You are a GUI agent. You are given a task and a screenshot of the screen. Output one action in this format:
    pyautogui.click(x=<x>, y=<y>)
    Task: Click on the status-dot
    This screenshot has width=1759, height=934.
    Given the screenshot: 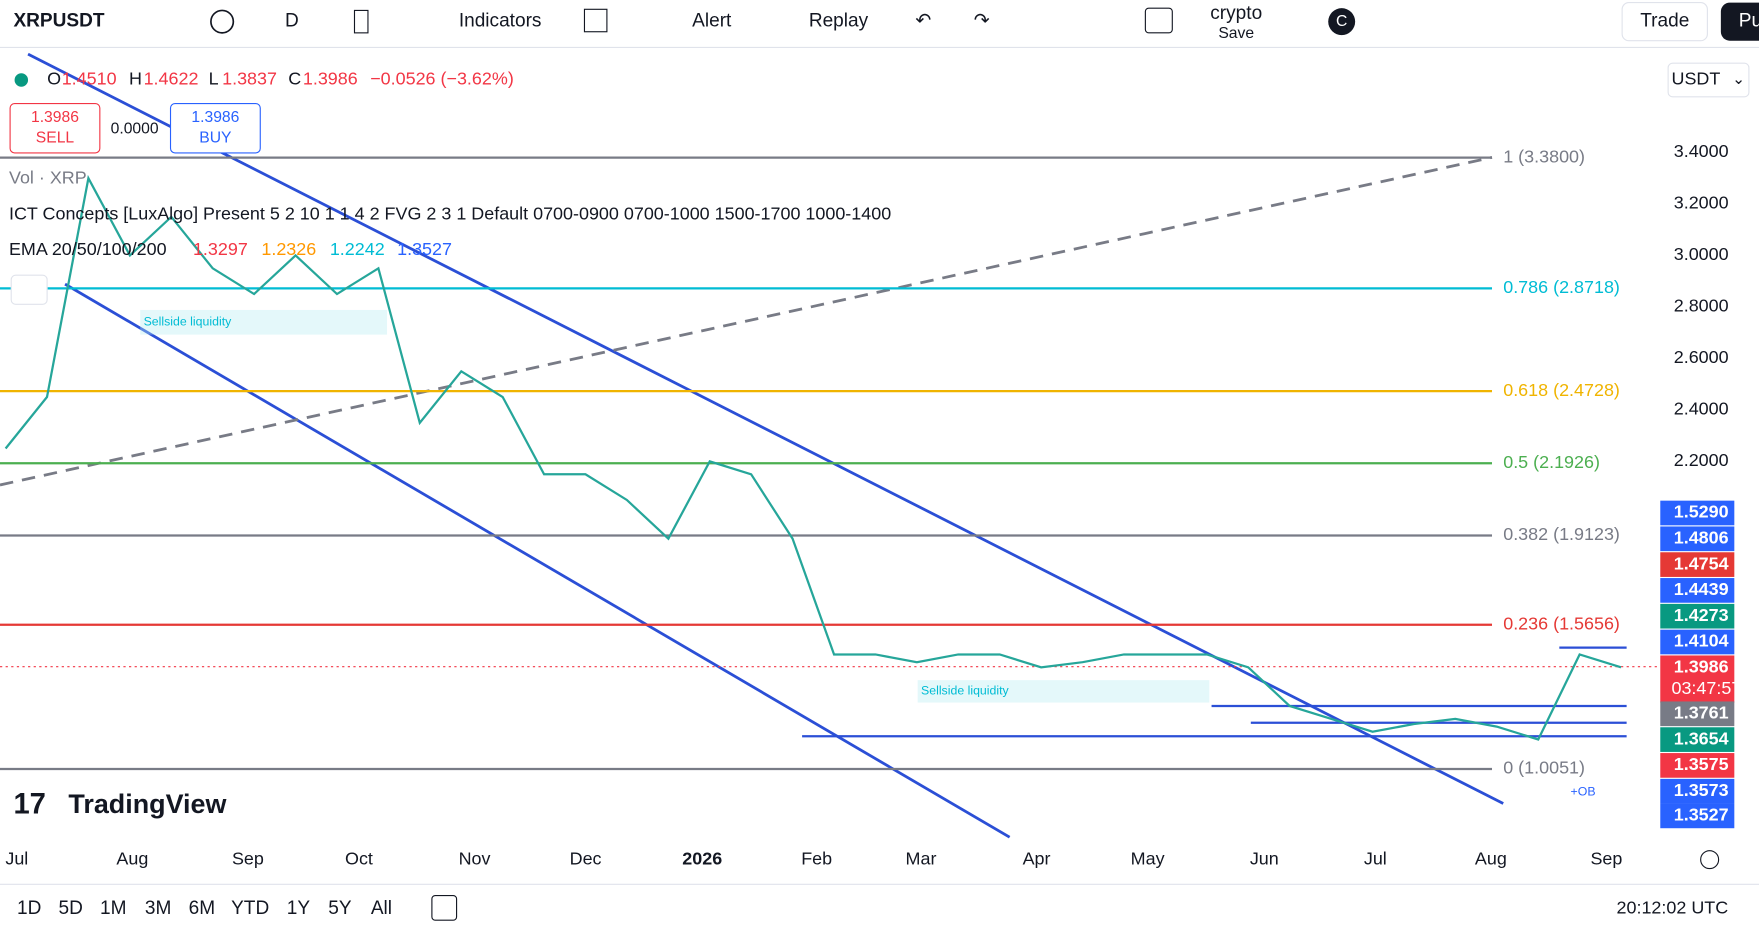 What is the action you would take?
    pyautogui.click(x=21, y=80)
    